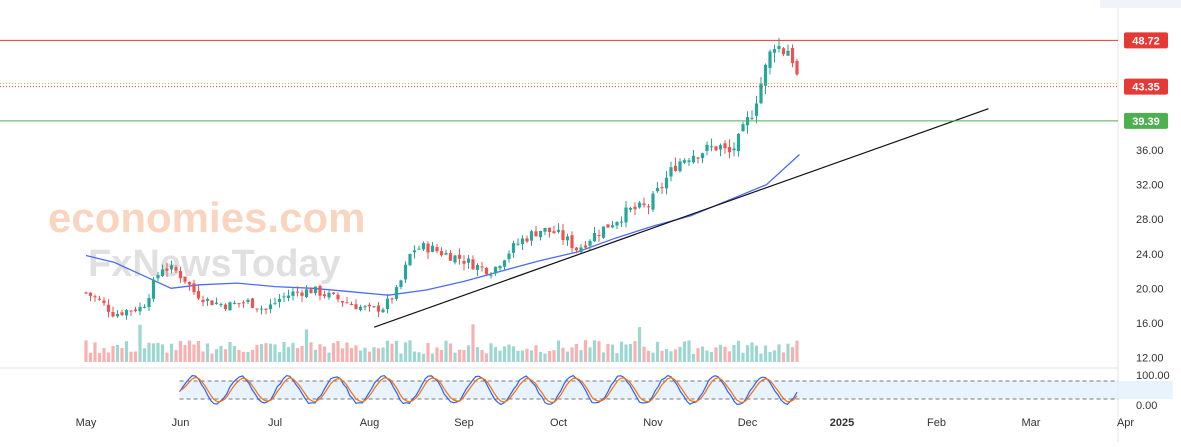 The height and width of the screenshot is (447, 1181). I want to click on stoch-k-line, so click(488, 390).